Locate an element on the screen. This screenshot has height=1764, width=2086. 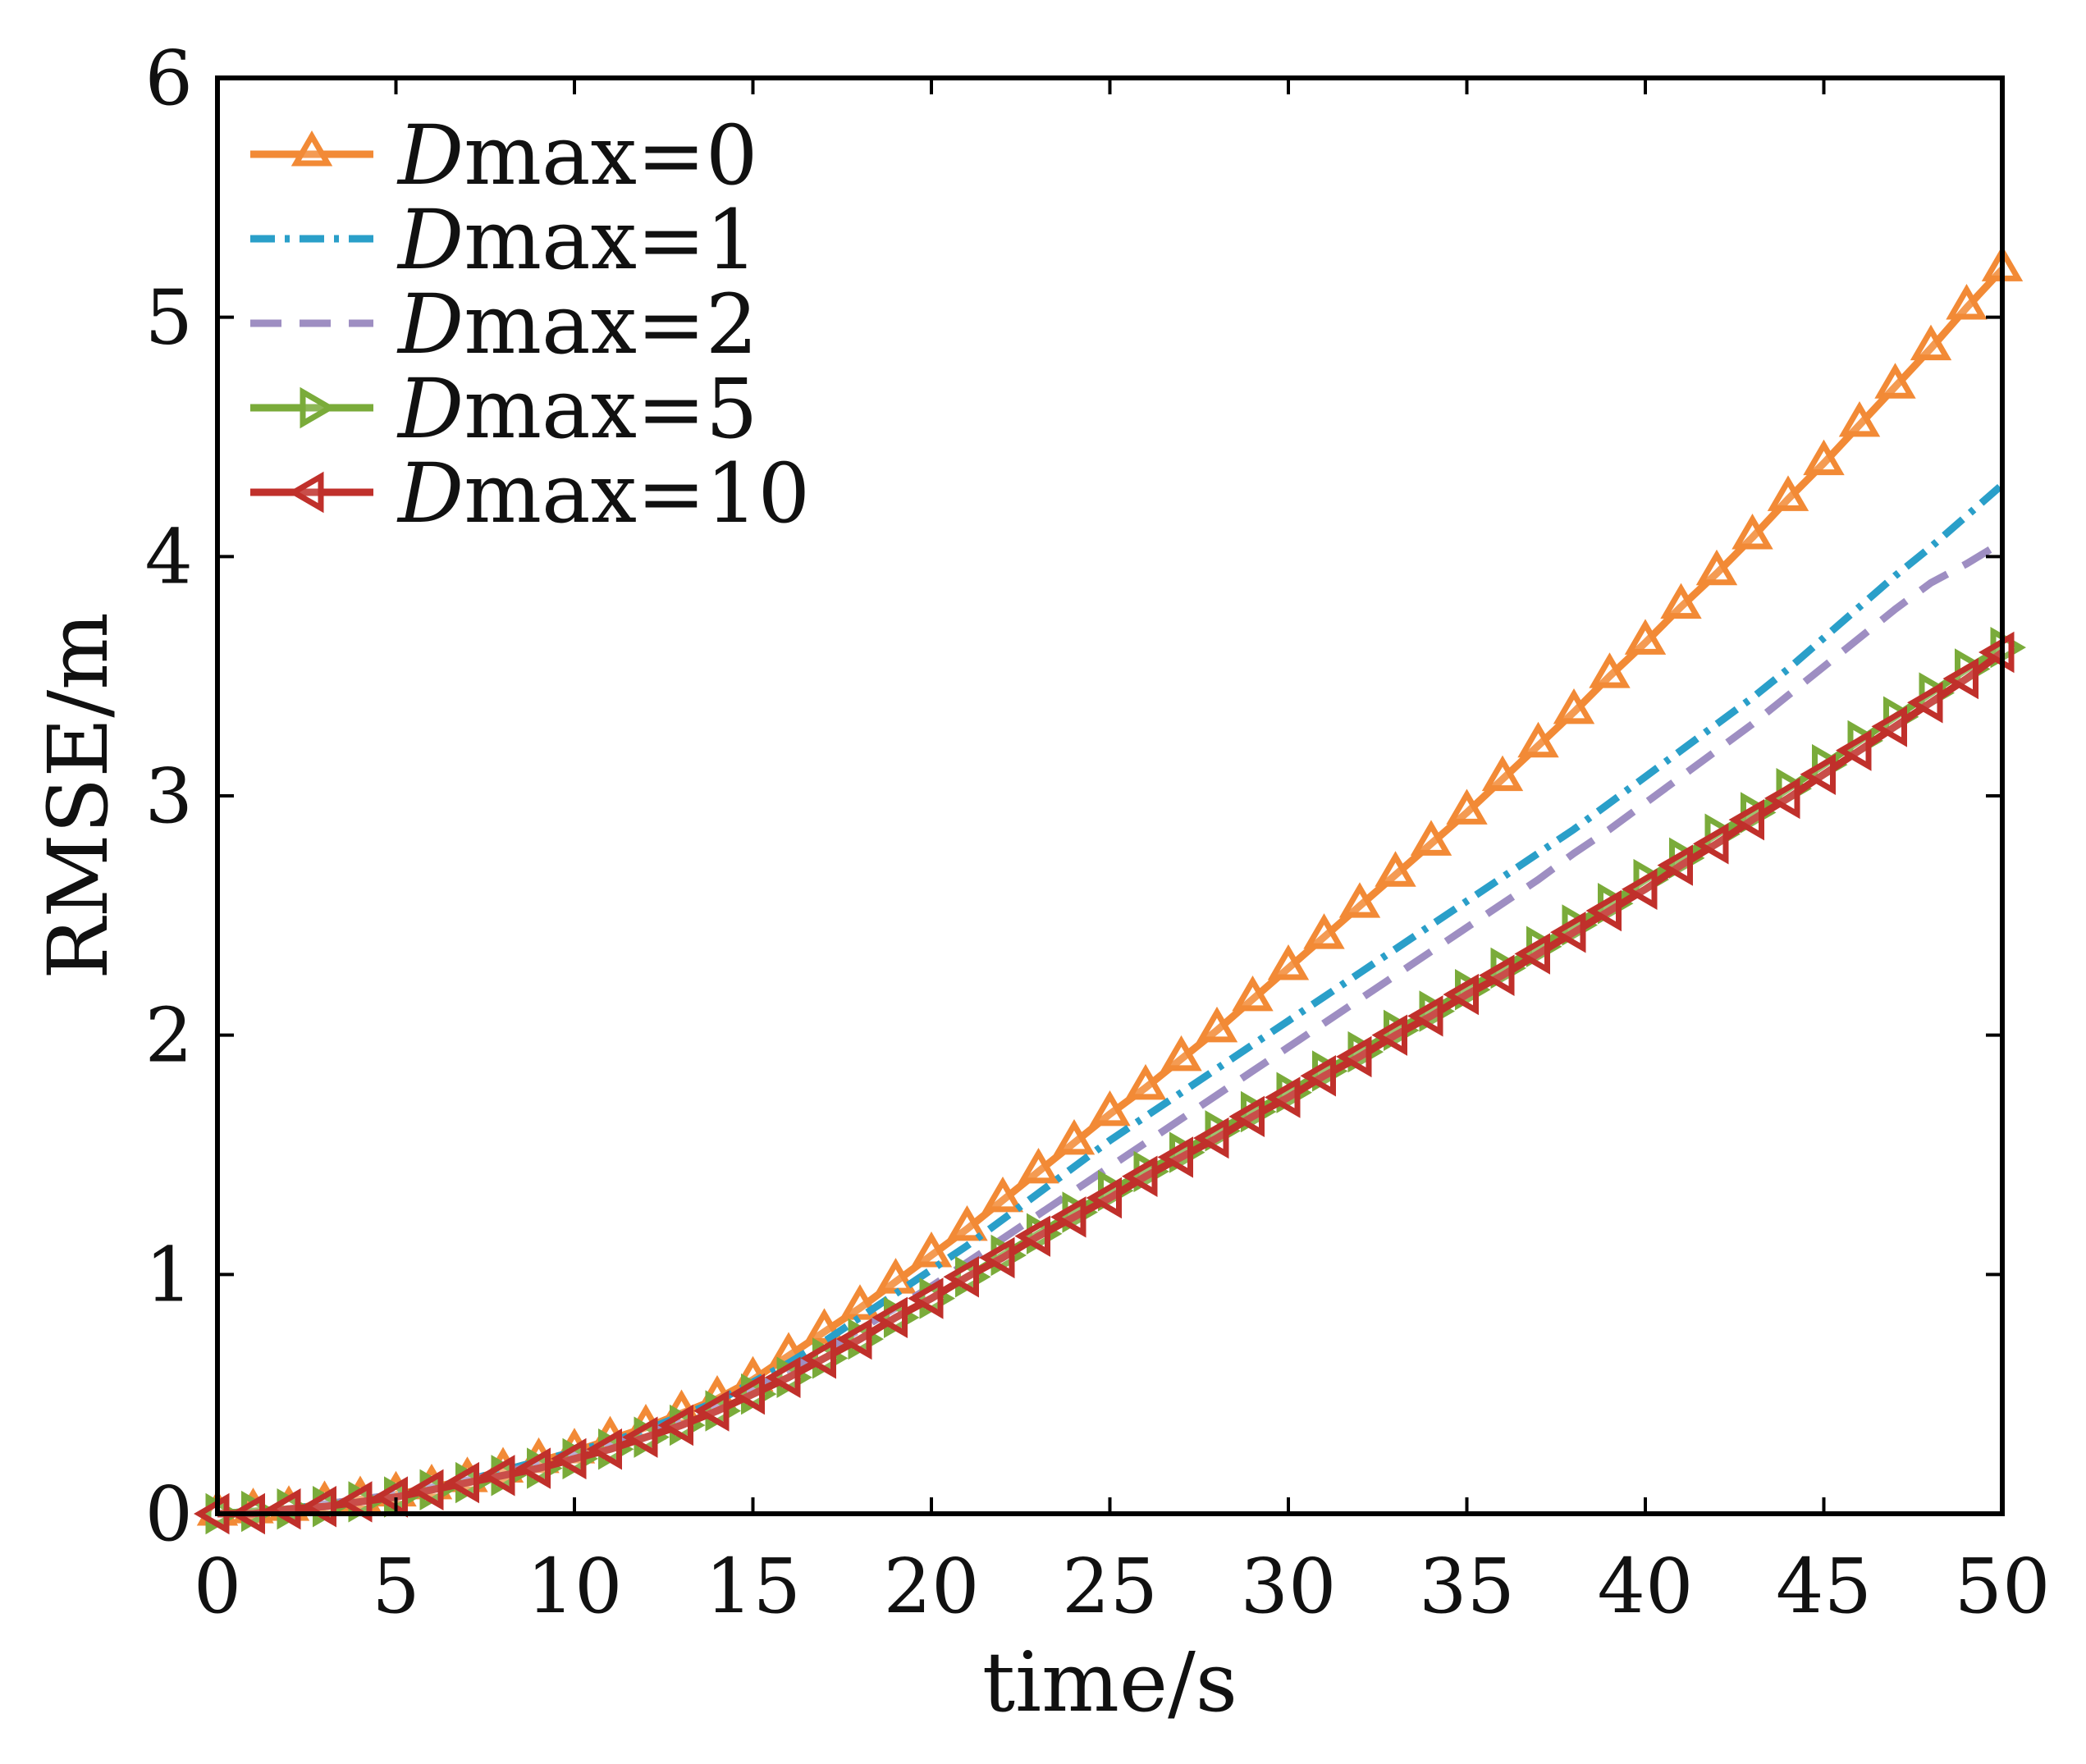
y-tick-label: 6 is located at coordinates (168, 78).